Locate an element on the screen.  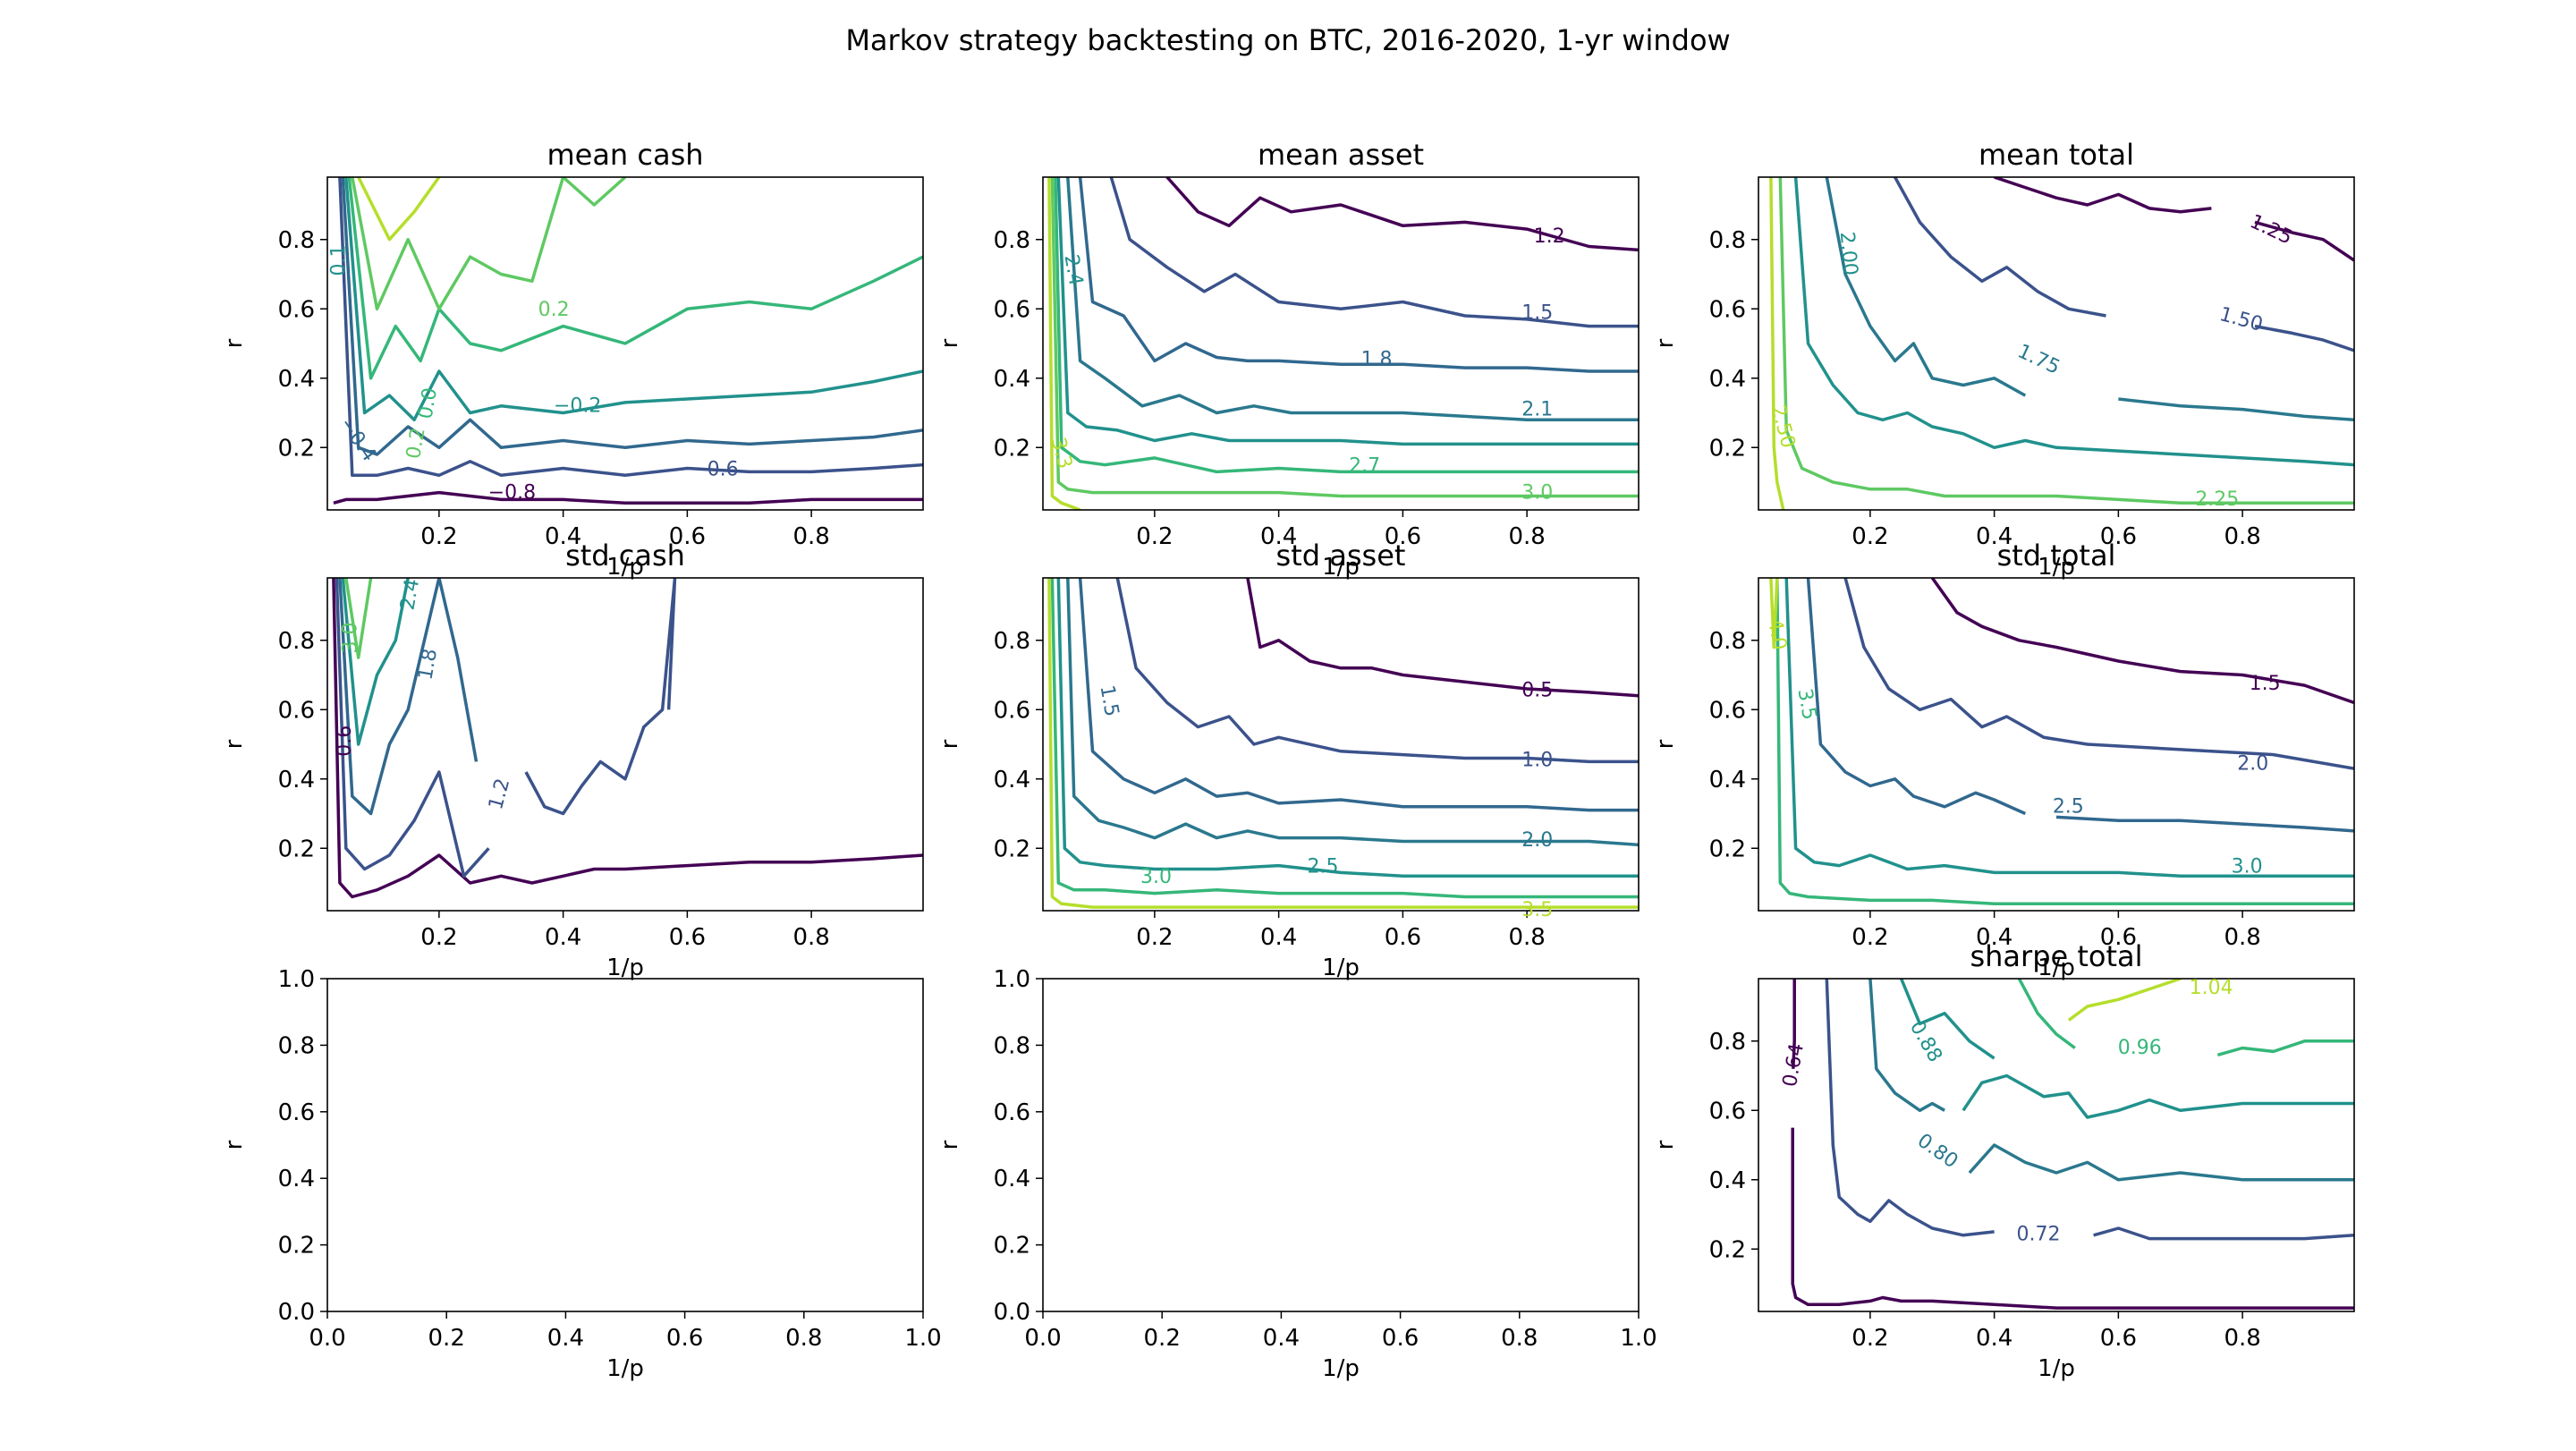
contour-line-0.2 is located at coordinates (489, 244).